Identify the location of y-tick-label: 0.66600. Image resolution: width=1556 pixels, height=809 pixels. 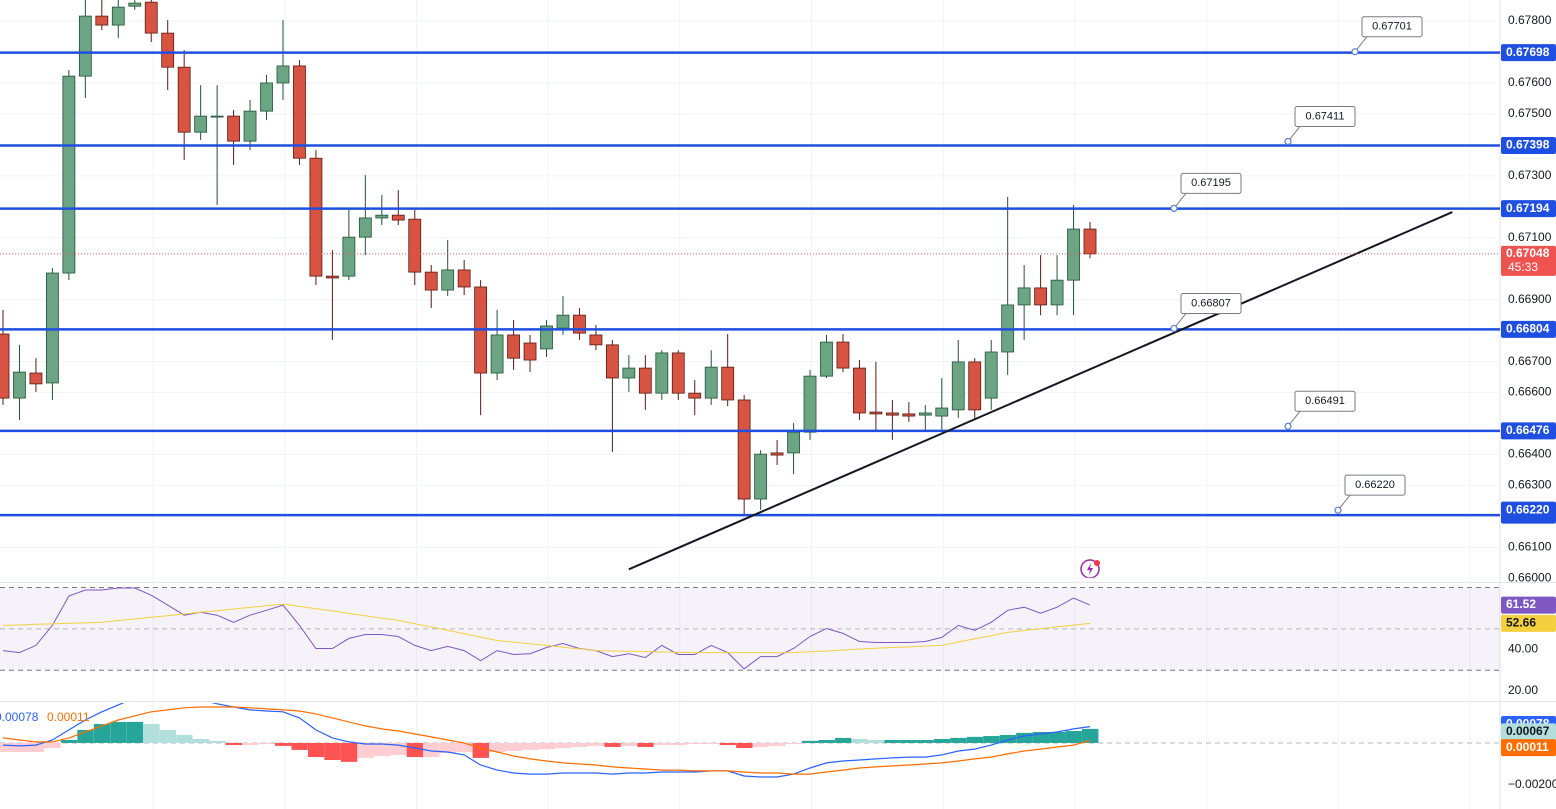
(1530, 392).